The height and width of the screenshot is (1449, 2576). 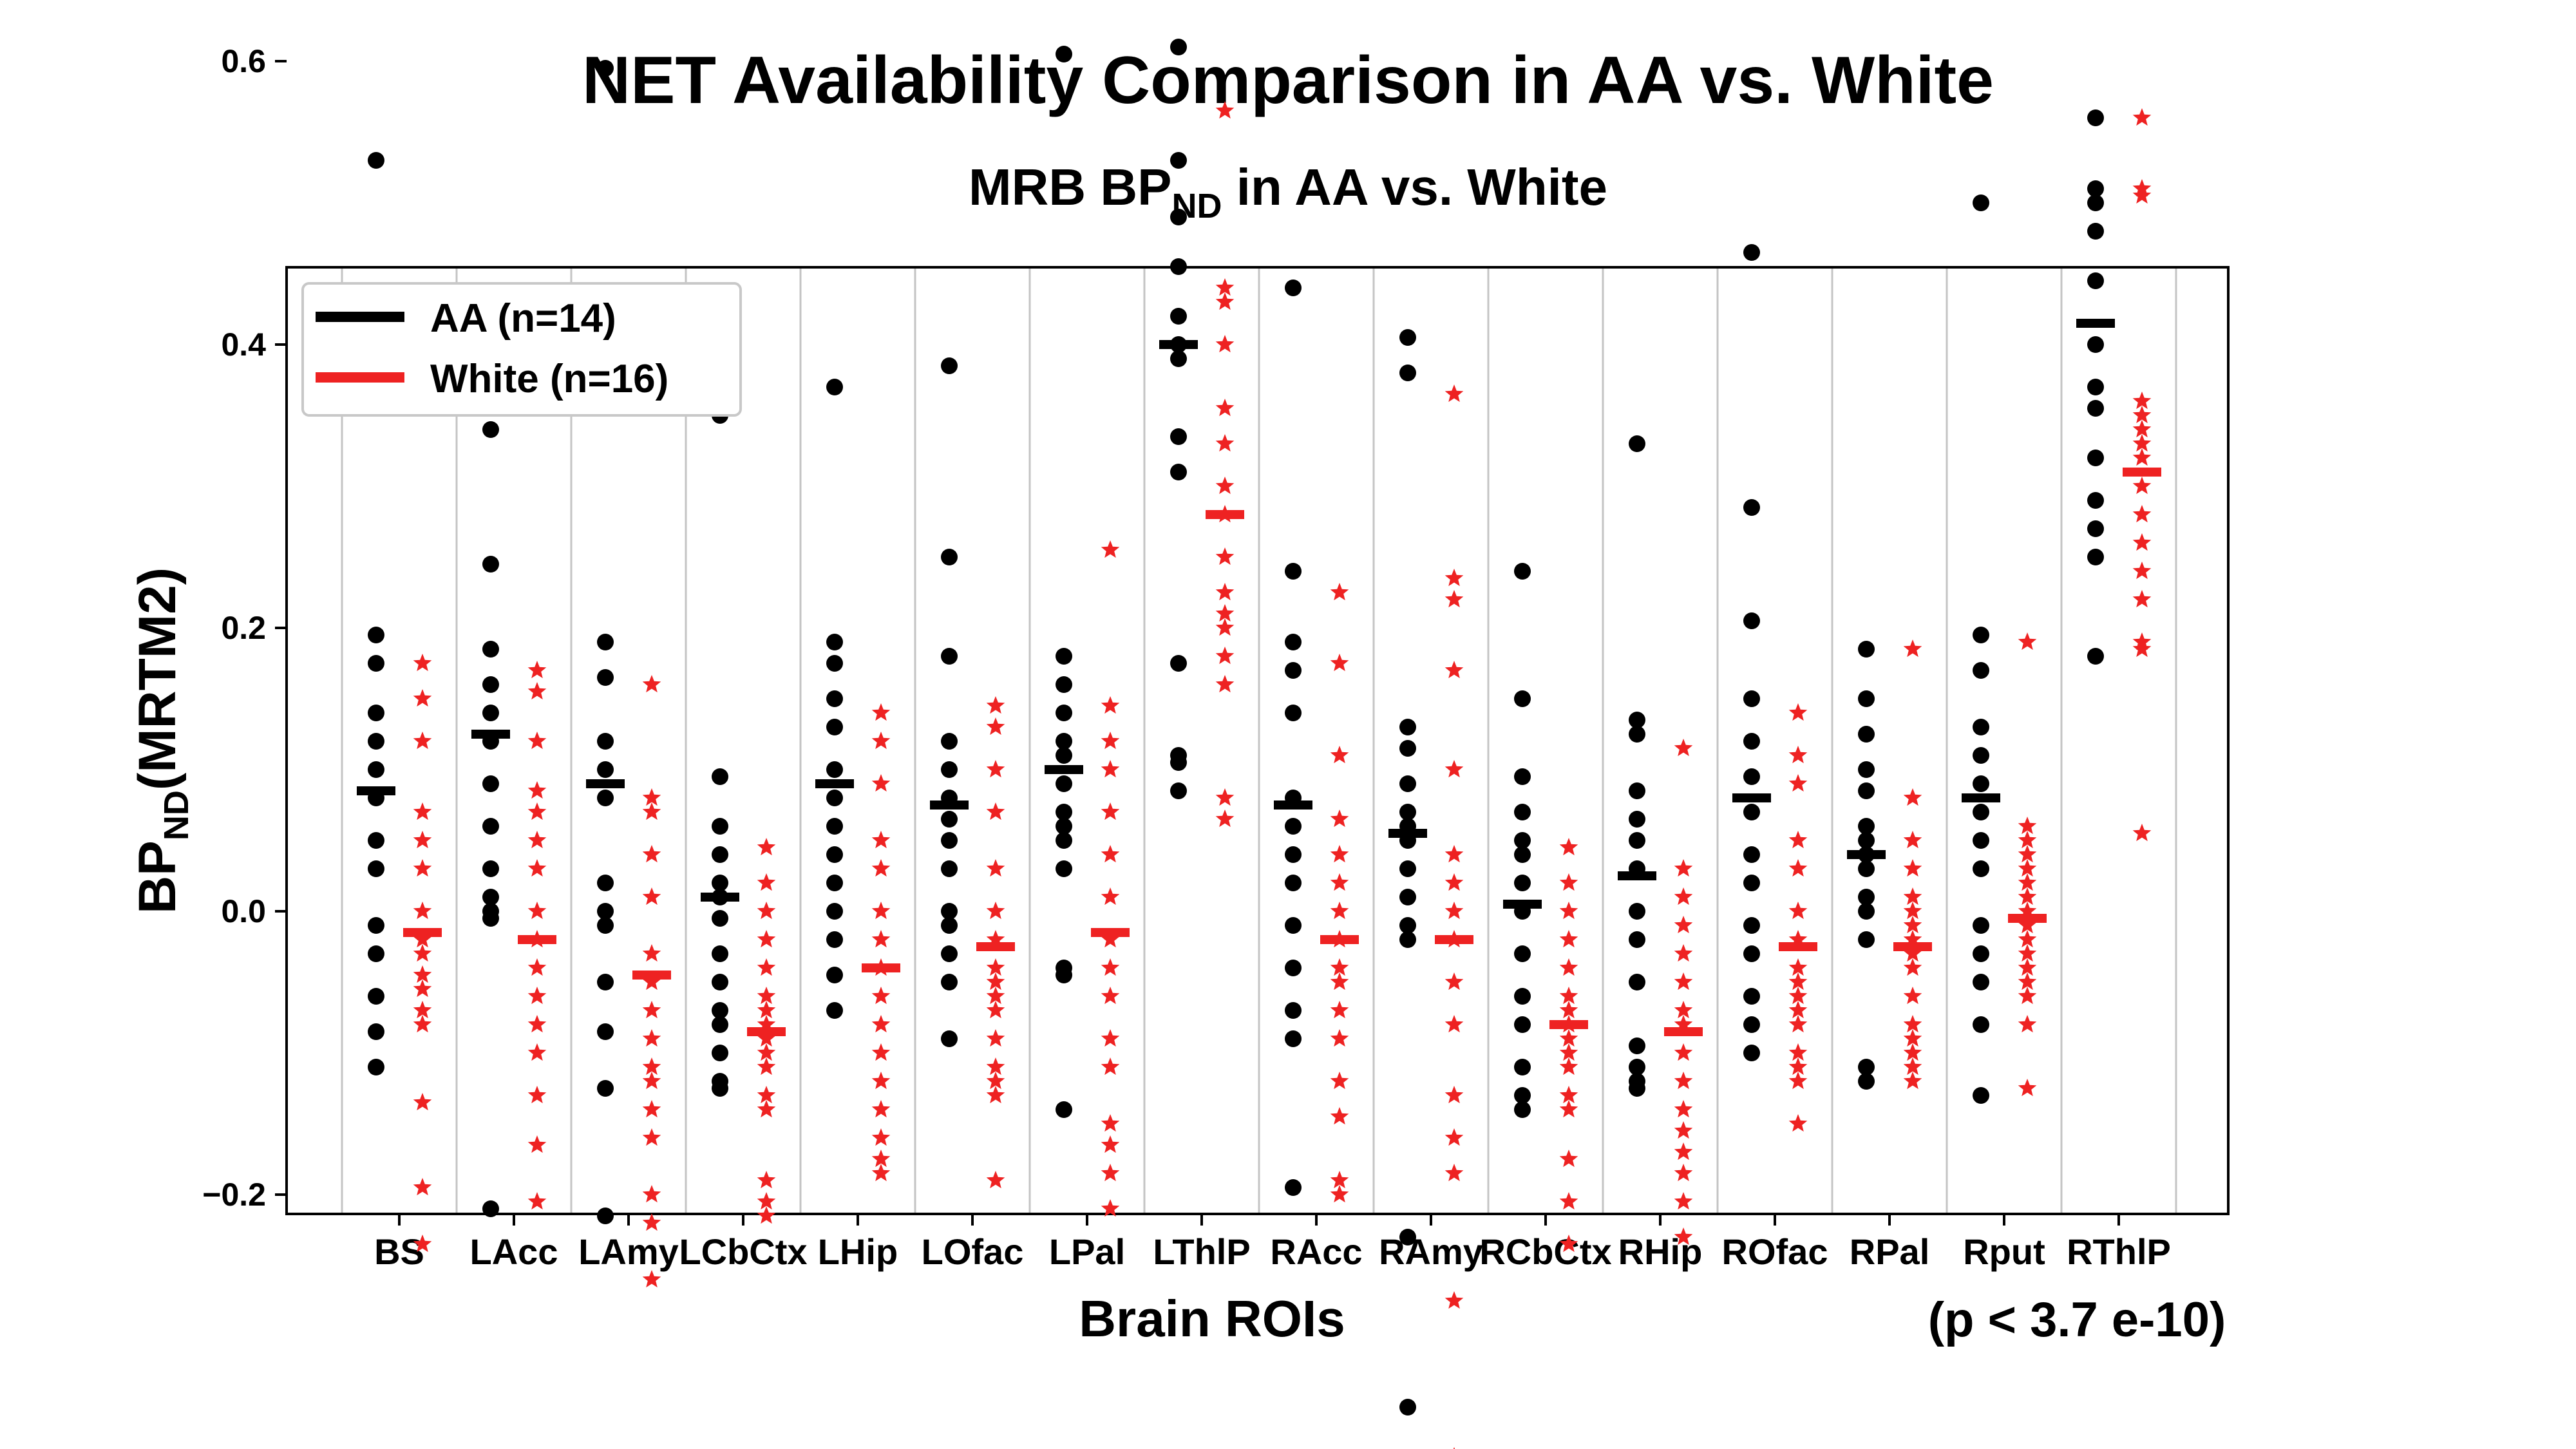 What do you see at coordinates (628, 1252) in the screenshot?
I see `x-tick-label: LAmy` at bounding box center [628, 1252].